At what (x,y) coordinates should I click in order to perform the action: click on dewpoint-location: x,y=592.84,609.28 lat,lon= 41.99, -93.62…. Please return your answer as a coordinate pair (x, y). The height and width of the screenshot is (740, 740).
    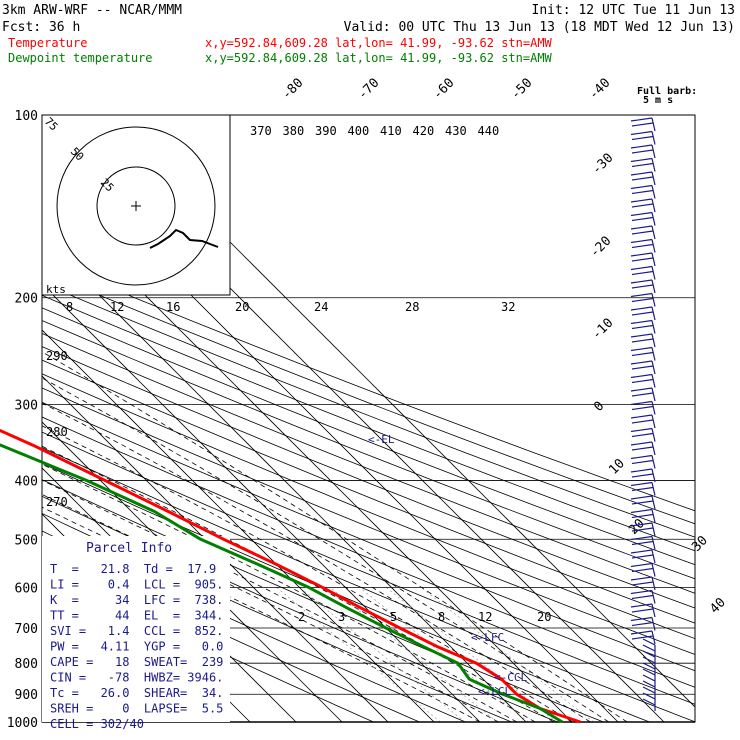
    Looking at the image, I should click on (379, 58).